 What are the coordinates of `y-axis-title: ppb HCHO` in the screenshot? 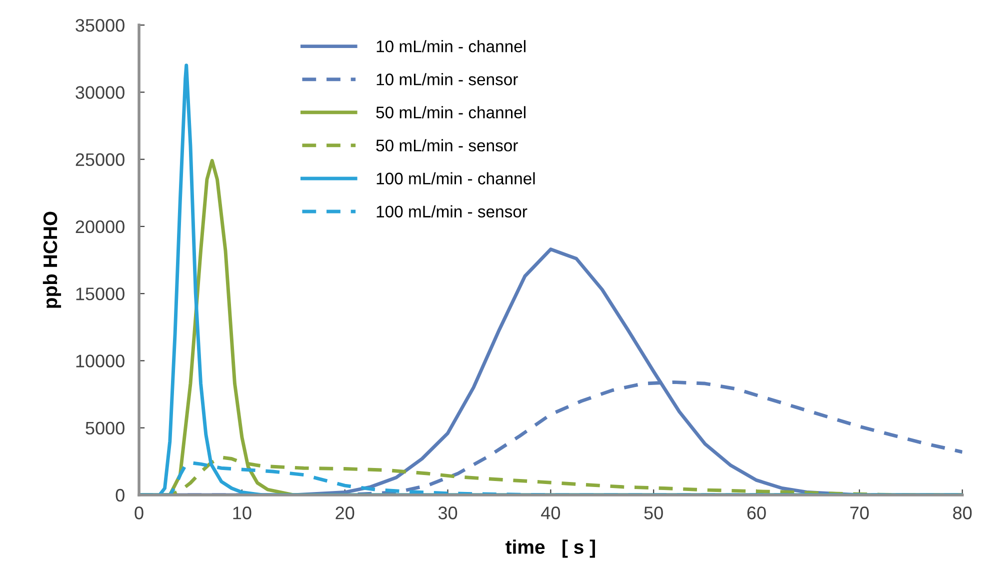 It's located at (52, 260).